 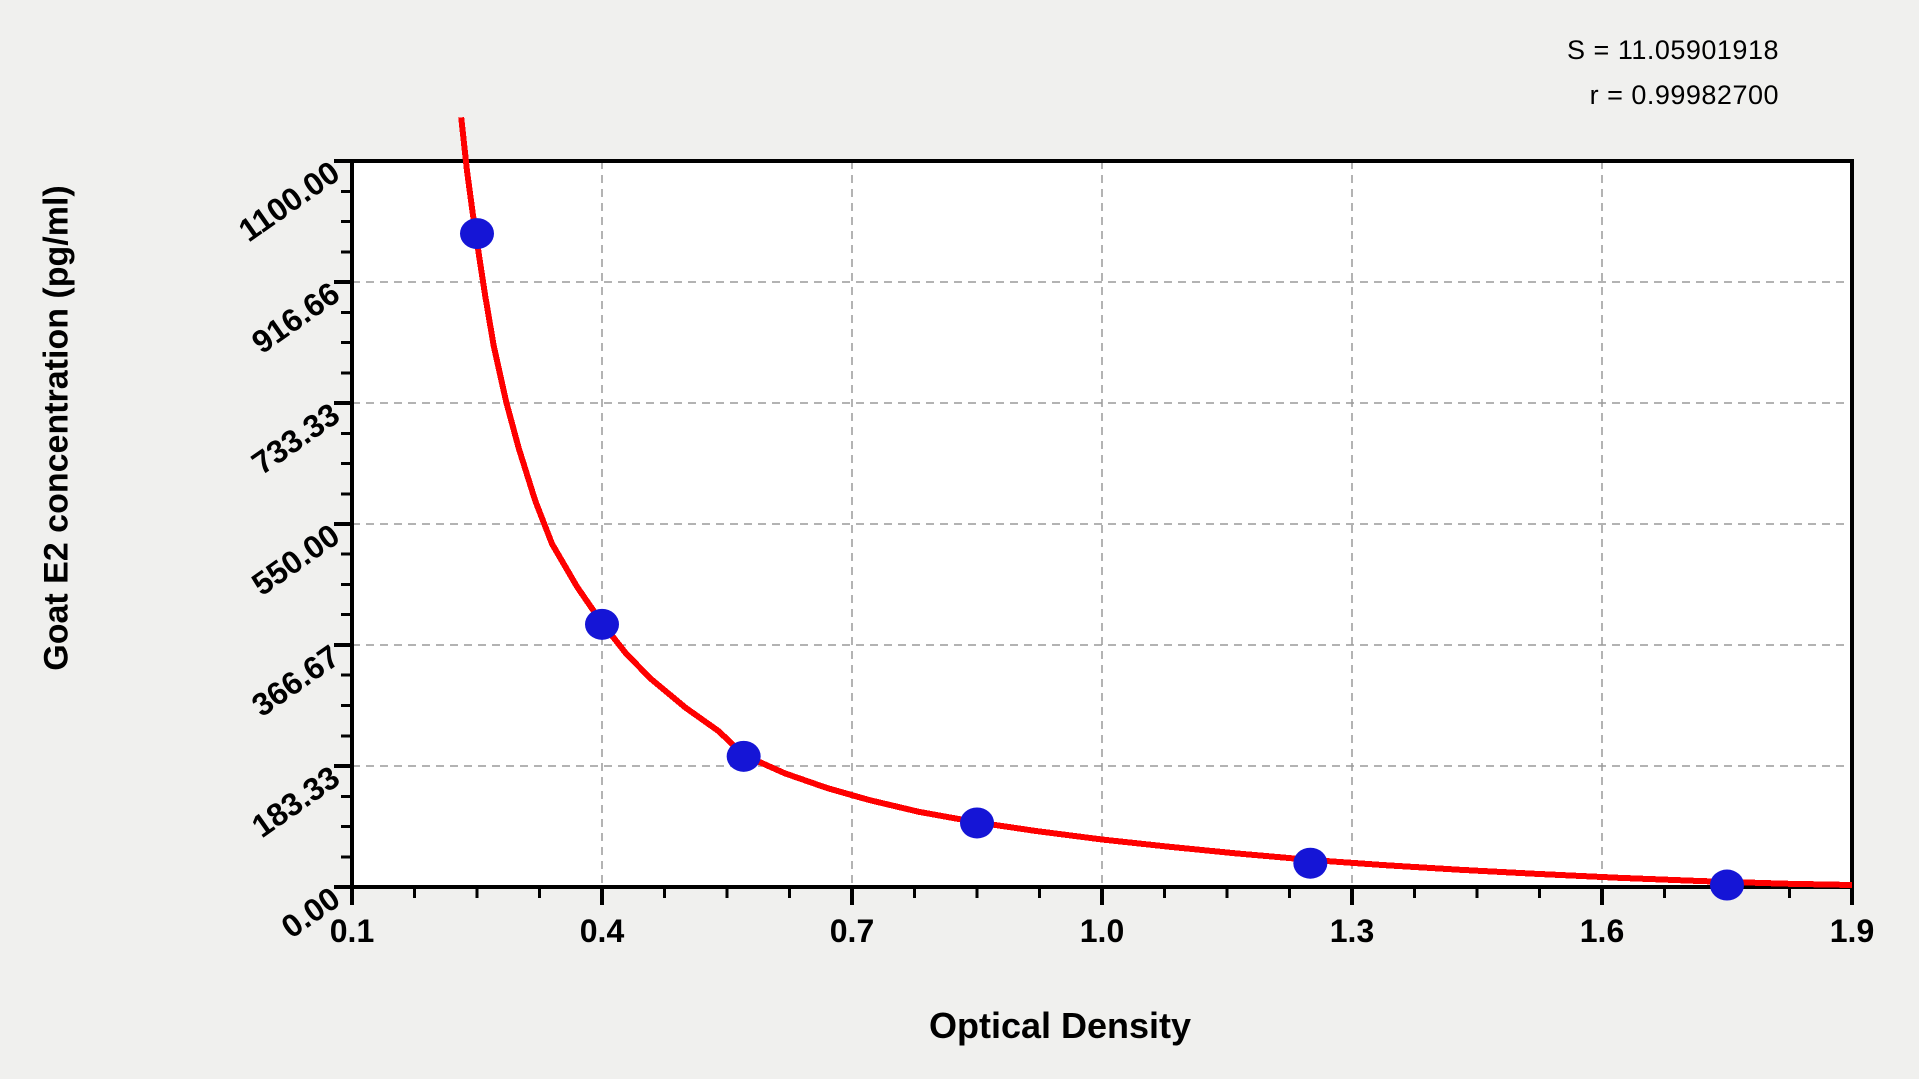 I want to click on x-tick-label: 0.4, so click(x=602, y=931).